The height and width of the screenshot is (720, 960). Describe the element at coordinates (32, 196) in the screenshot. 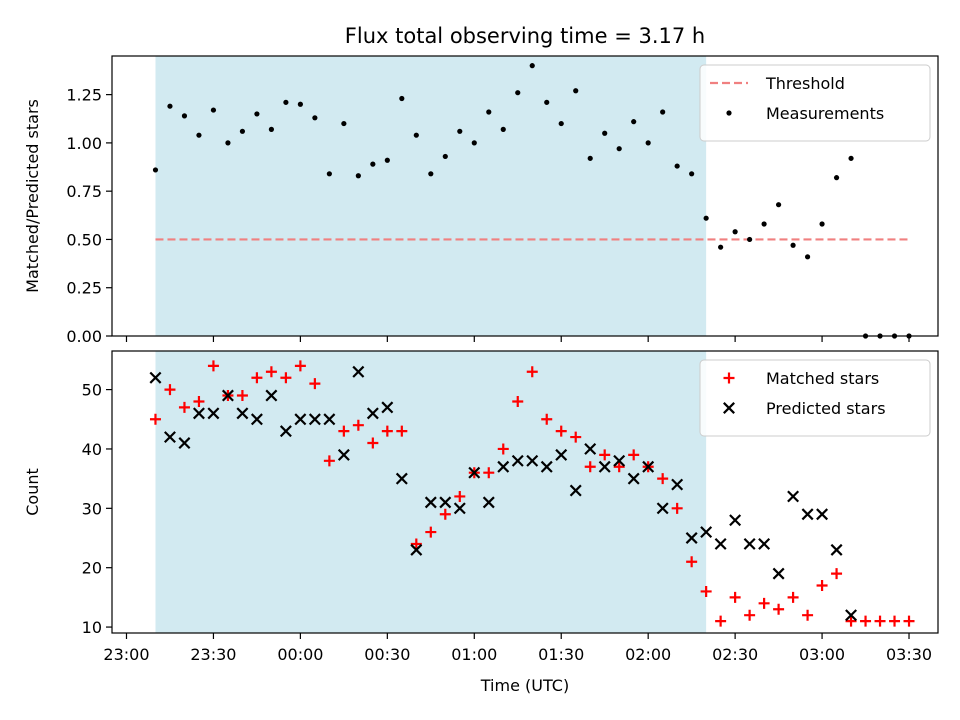

I see `y-axis-label: Matched/Predicted stars` at that location.